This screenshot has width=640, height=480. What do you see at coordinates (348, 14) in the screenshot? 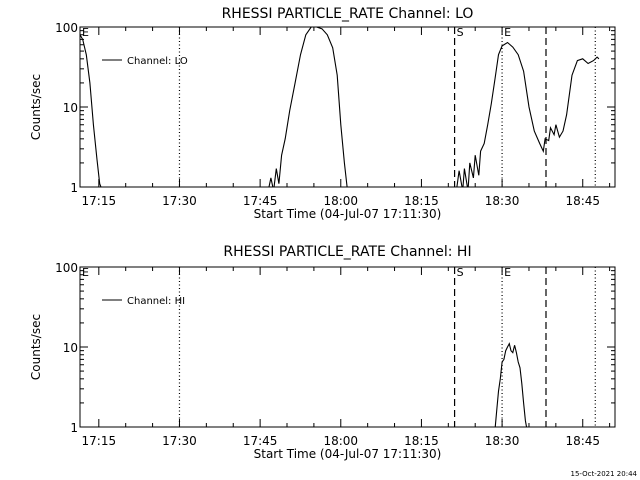
I see `chart-title: RHESSI PARTICLE_RATE Channel: LO` at bounding box center [348, 14].